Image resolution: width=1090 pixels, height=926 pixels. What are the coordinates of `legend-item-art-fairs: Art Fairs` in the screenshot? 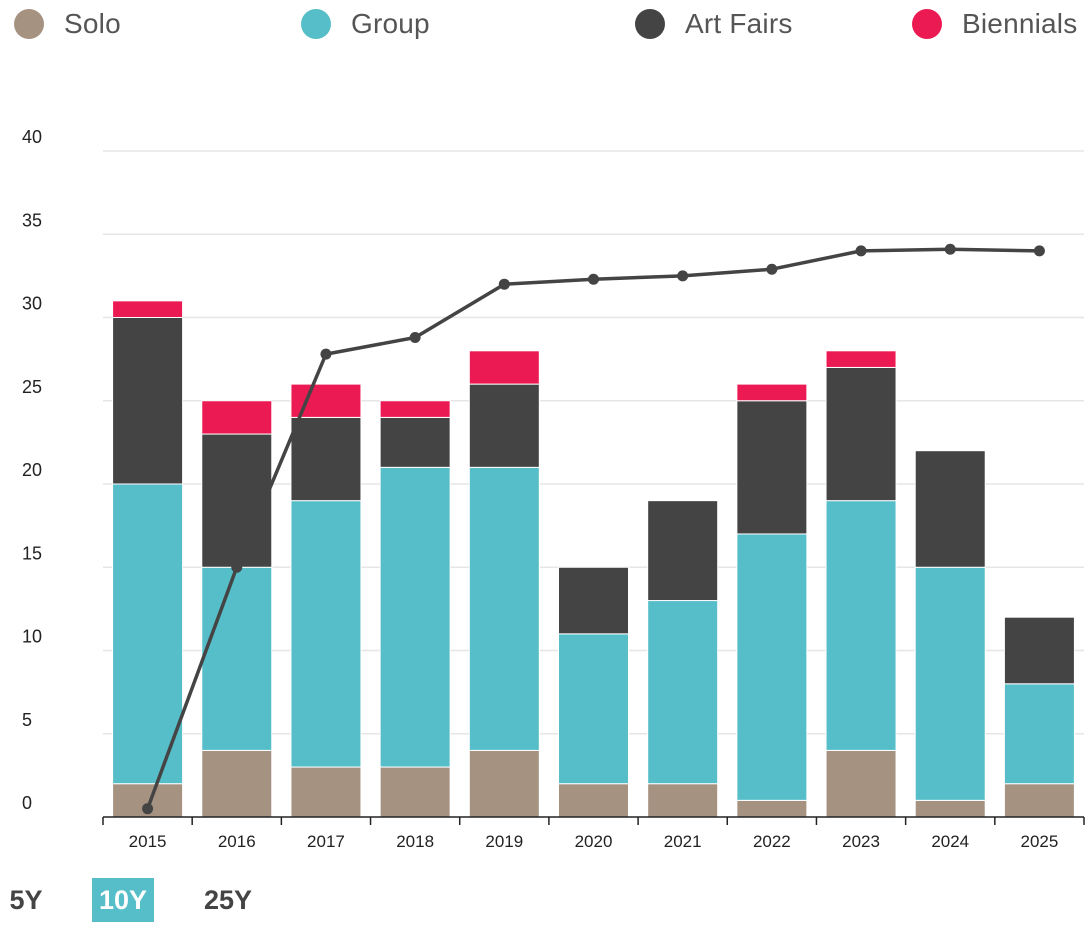 It's located at (714, 24).